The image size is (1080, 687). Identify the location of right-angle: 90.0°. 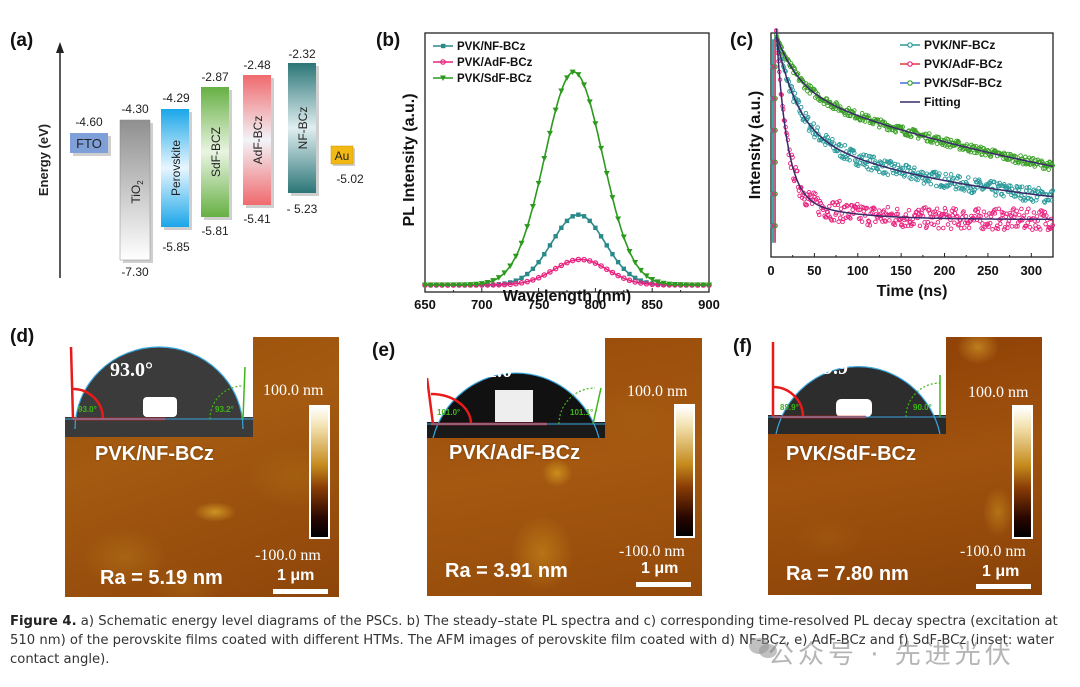
(922, 407).